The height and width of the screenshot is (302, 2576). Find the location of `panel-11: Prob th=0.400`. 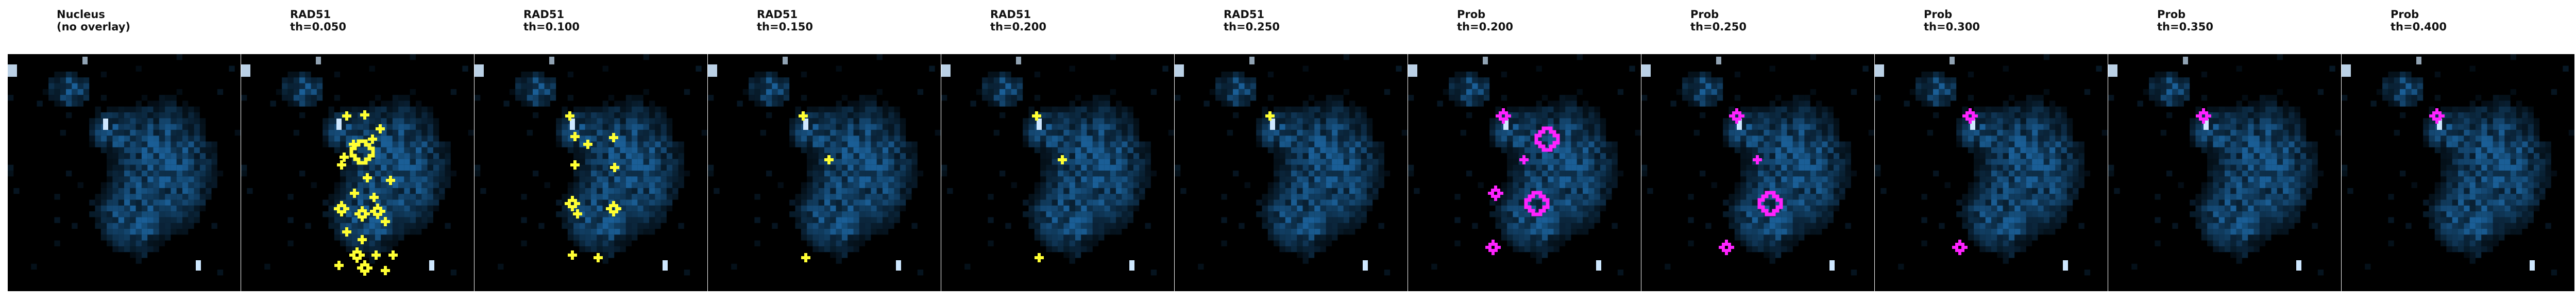

panel-11: Prob th=0.400 is located at coordinates (2458, 151).